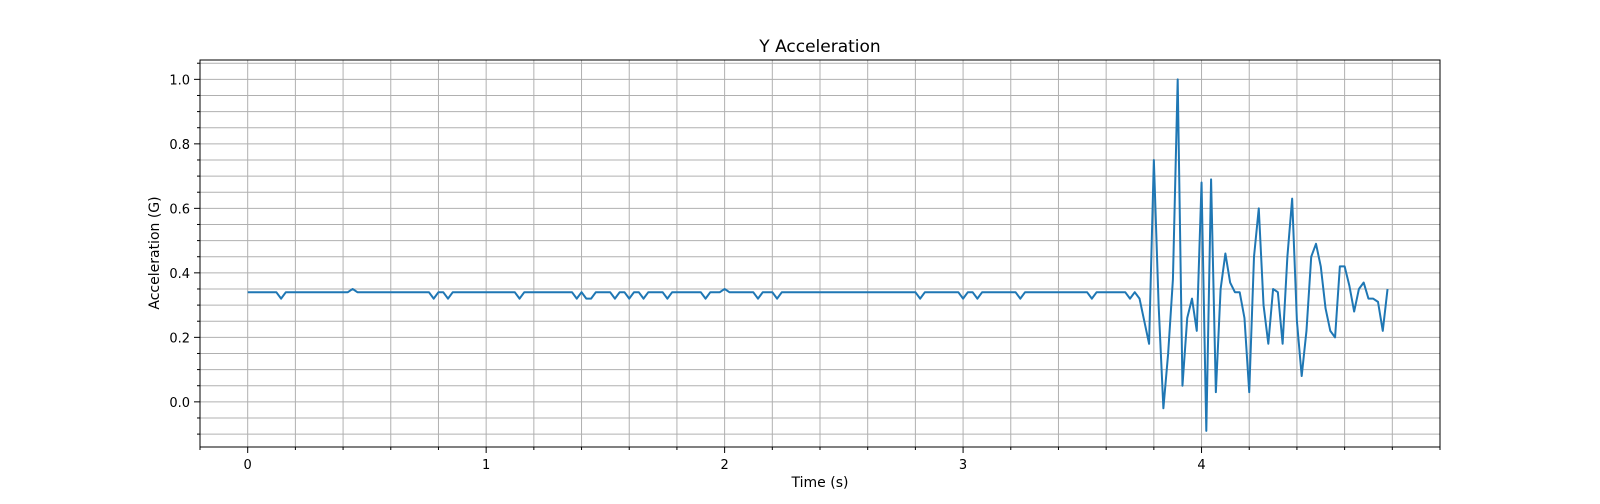  Describe the element at coordinates (820, 483) in the screenshot. I see `x-axis-label: Time (s)` at that location.